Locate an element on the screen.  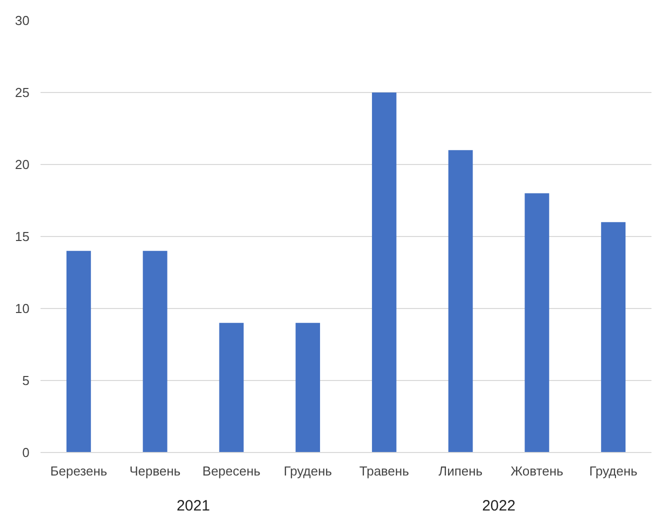
y-tick-label: 25 is located at coordinates (22, 92).